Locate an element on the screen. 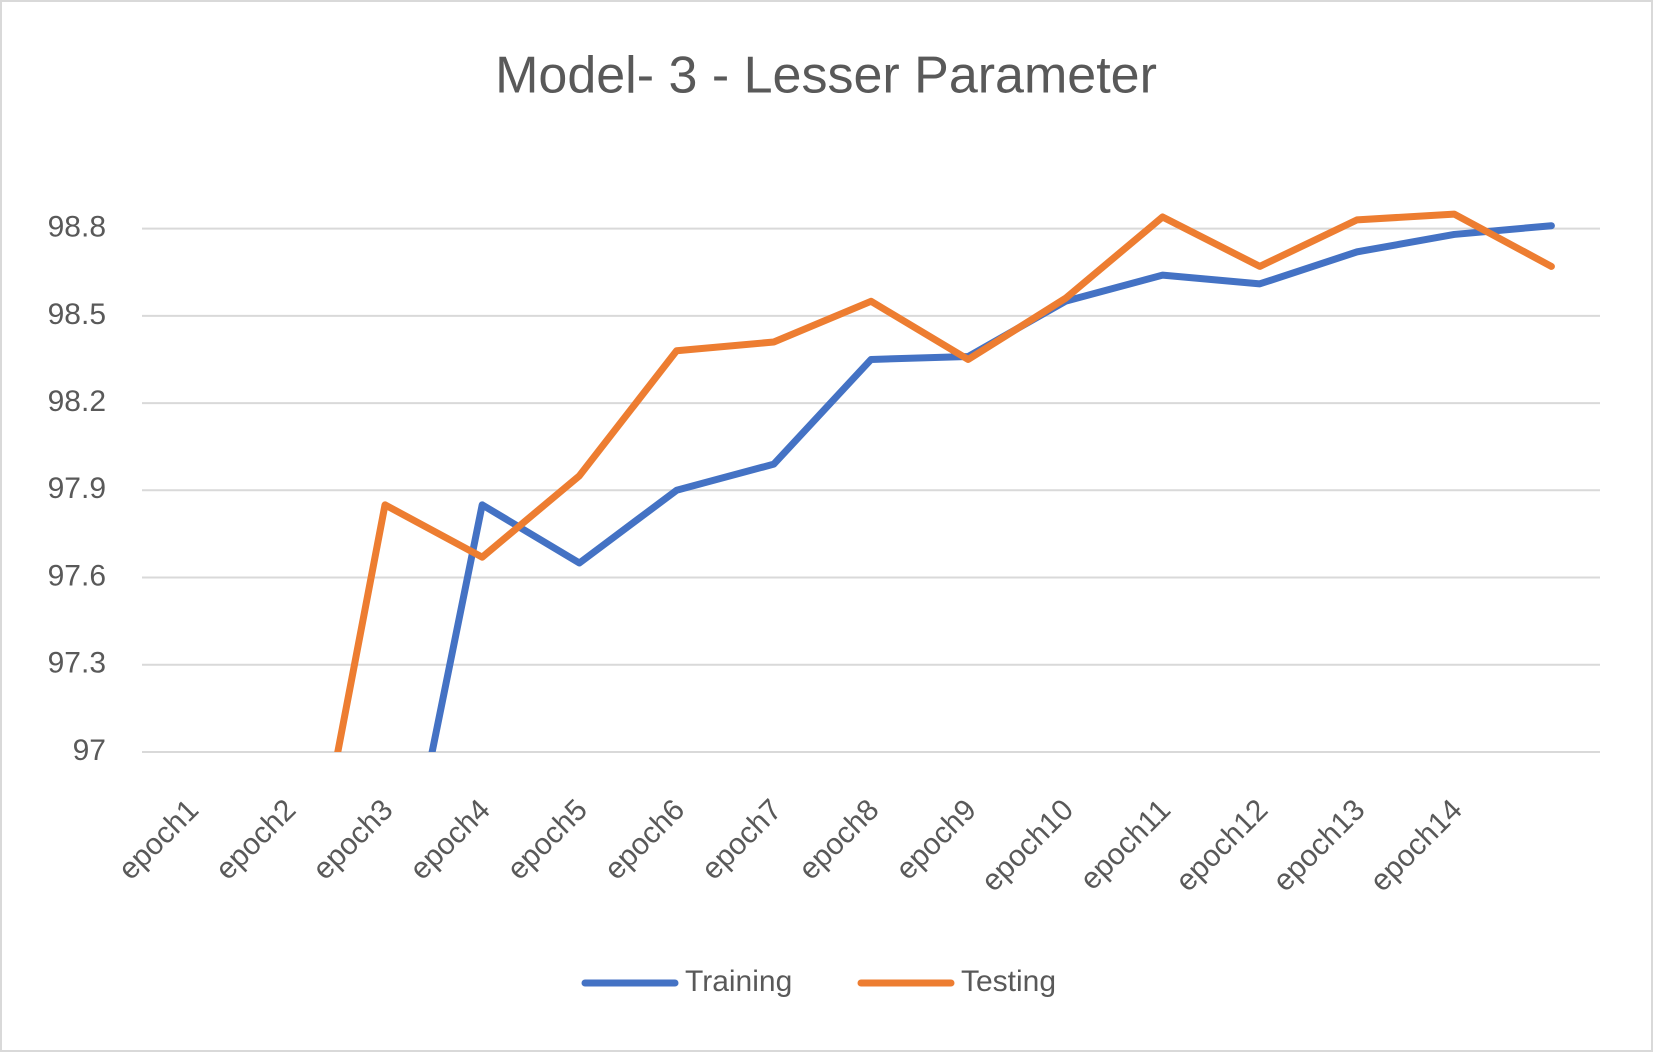  legend-label: Testing is located at coordinates (1008, 981).